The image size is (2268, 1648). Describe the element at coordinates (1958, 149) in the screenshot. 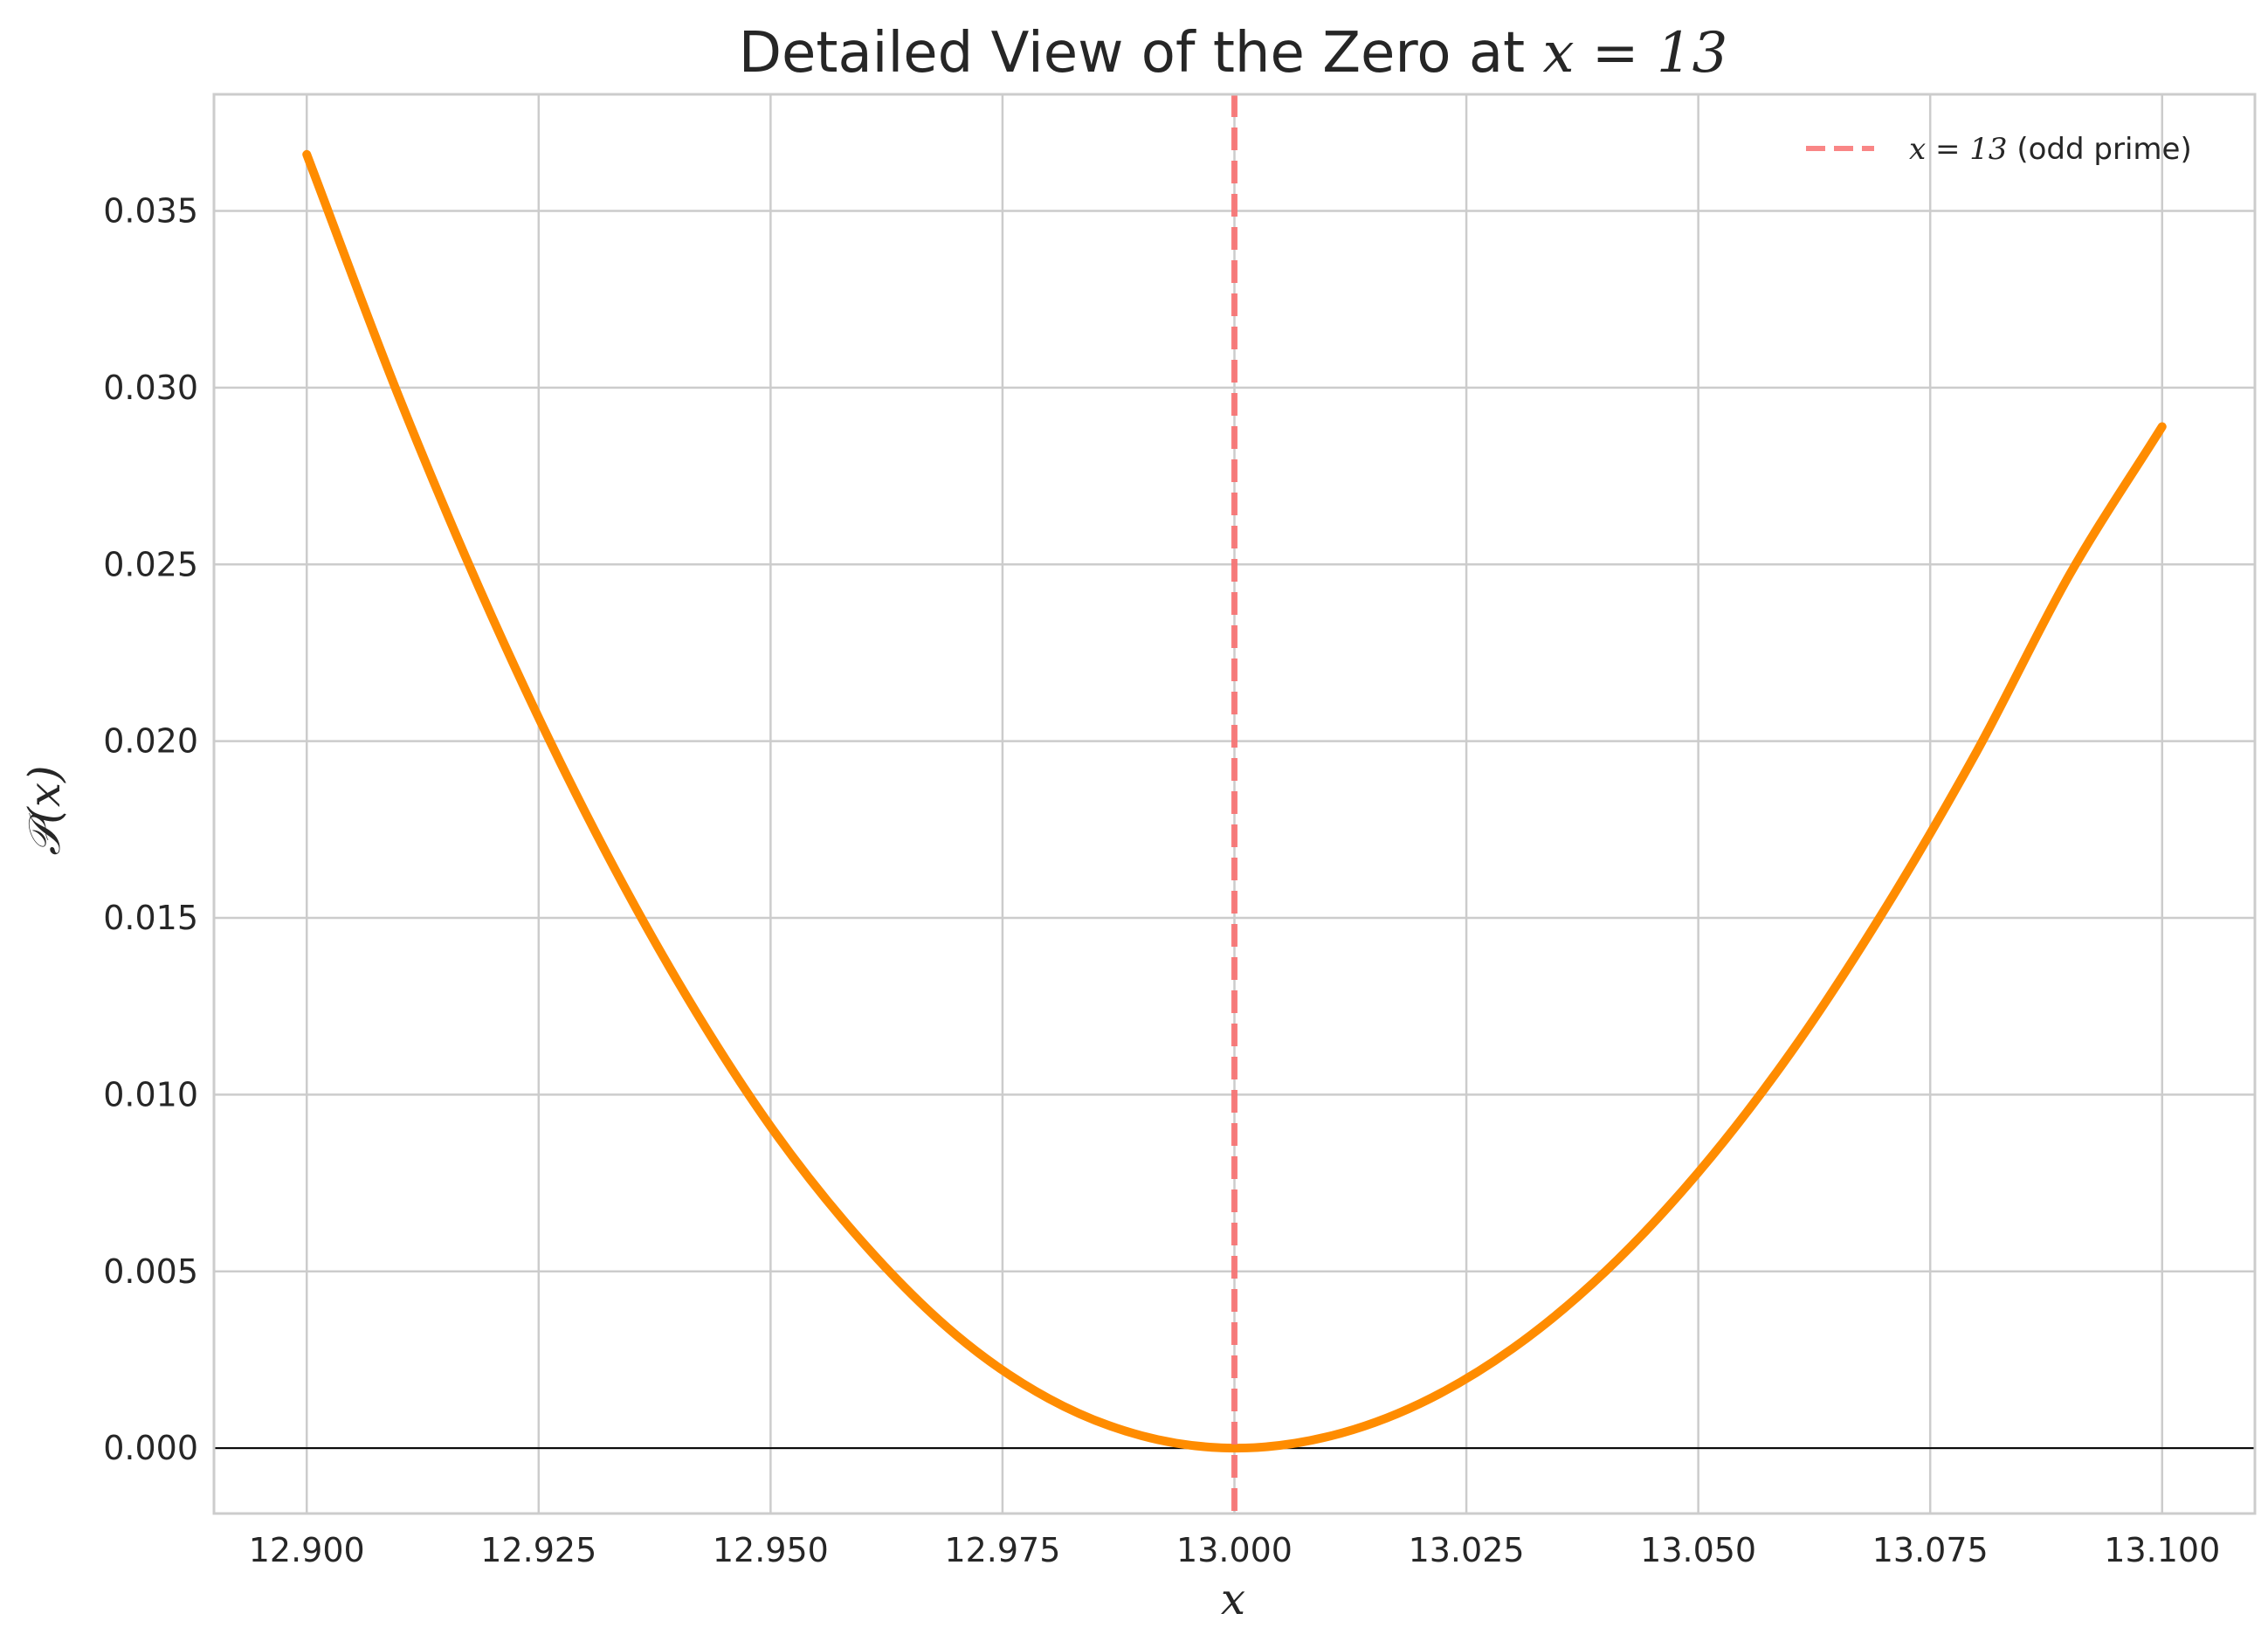

I see `legend-label-math: x = 13` at that location.